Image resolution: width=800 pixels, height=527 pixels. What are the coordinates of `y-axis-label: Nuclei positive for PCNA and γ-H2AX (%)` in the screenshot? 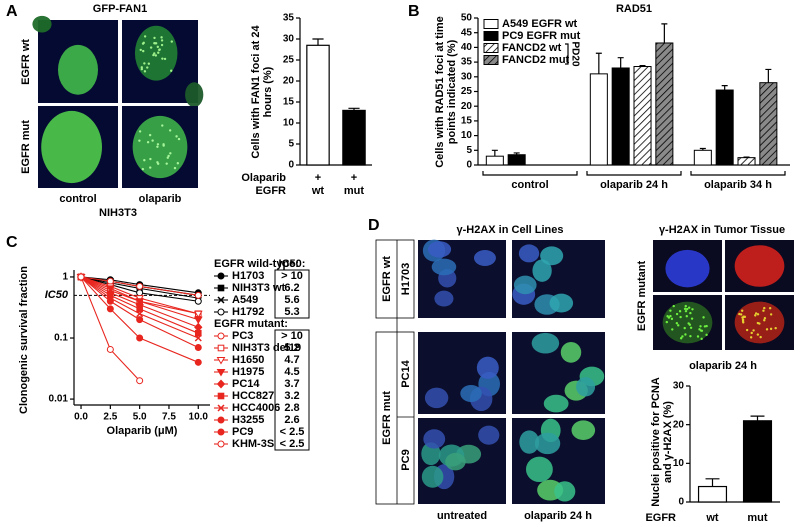 It's located at (662, 442).